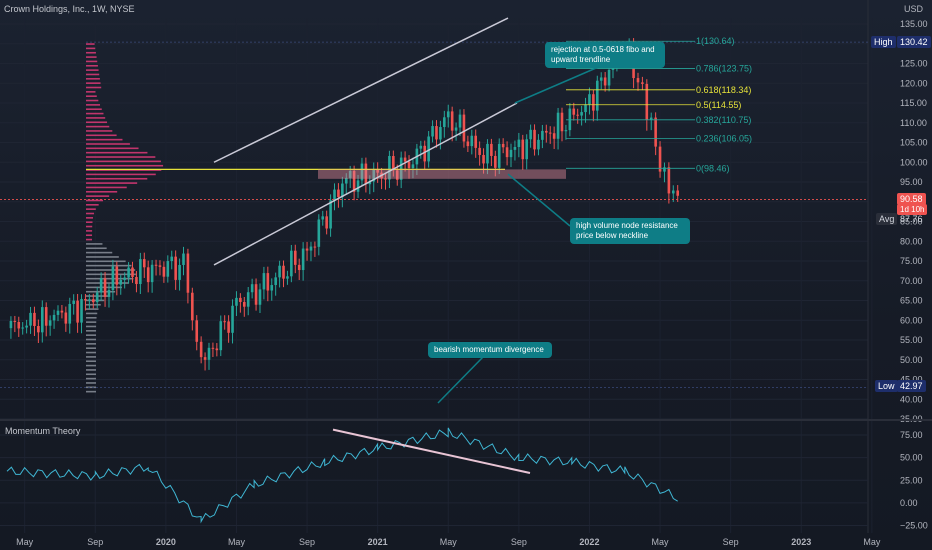  I want to click on time-tick-label: 2021, so click(378, 542).